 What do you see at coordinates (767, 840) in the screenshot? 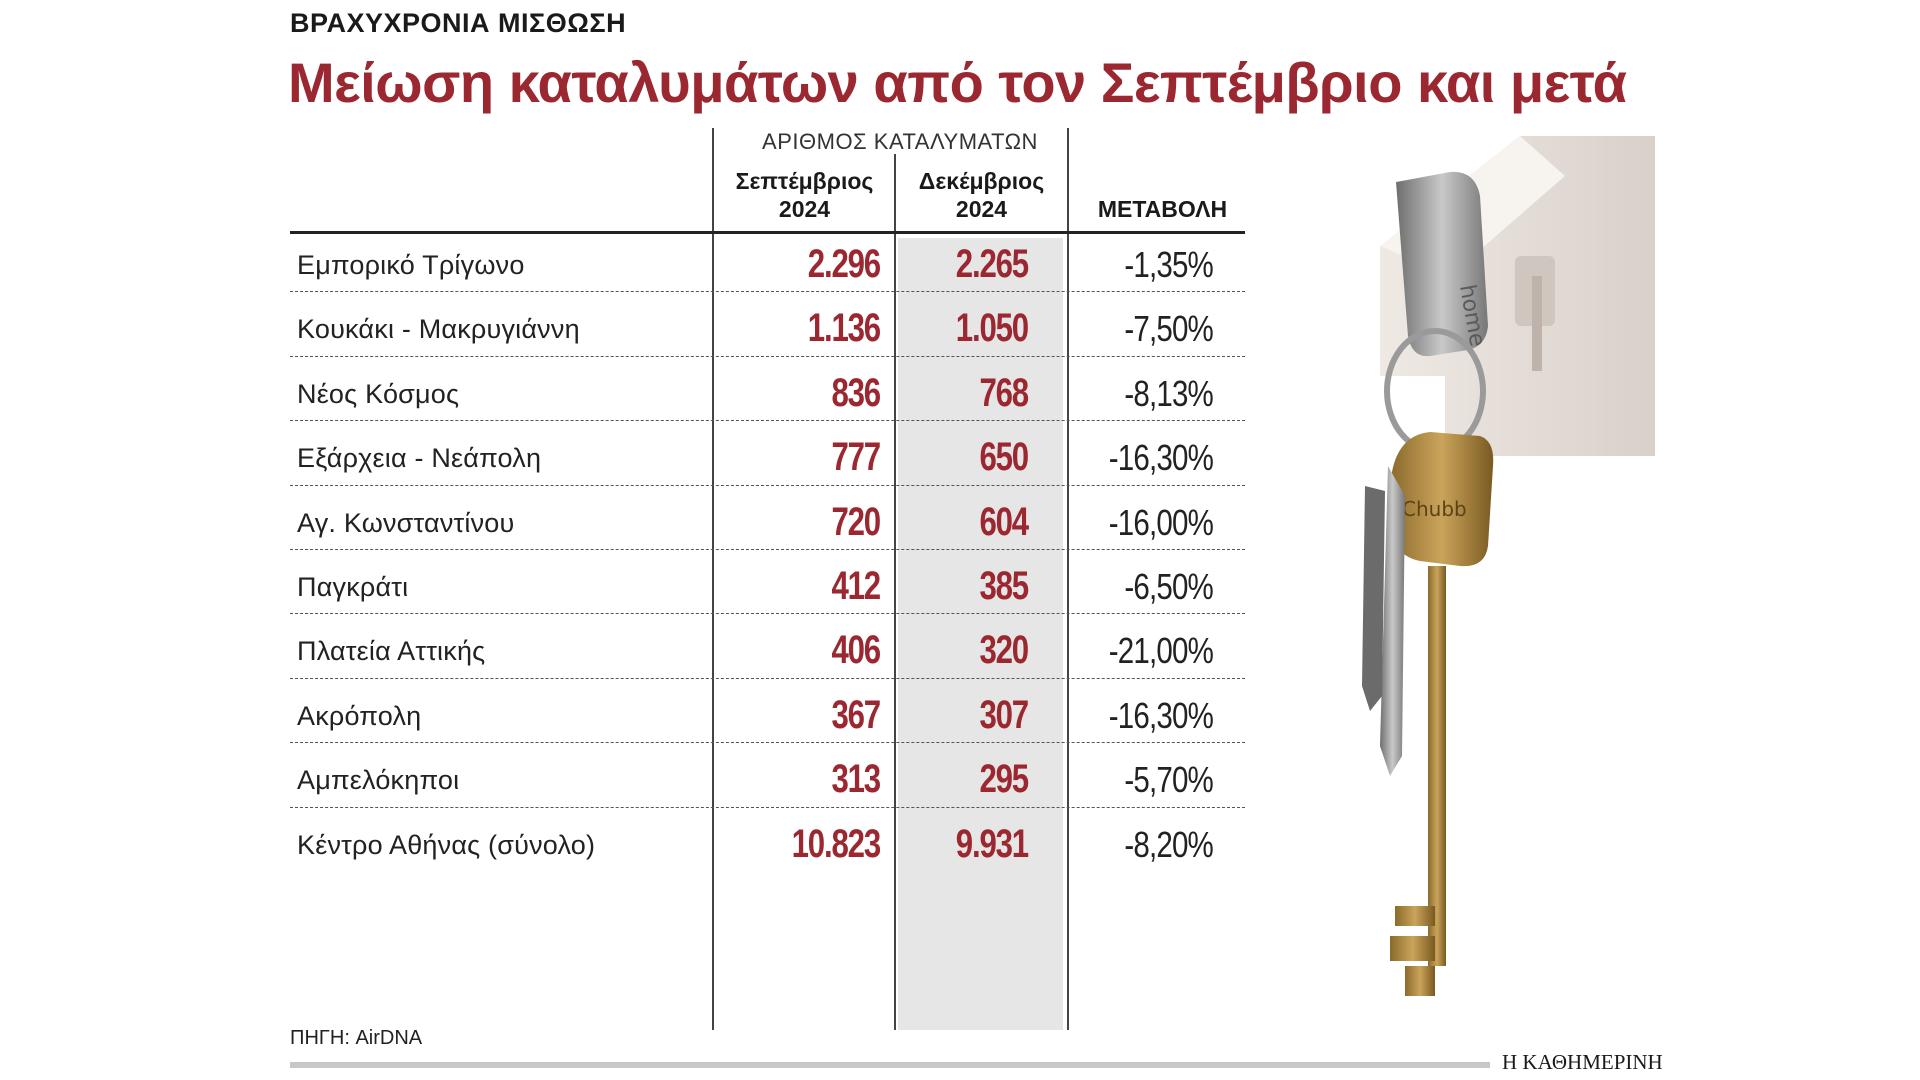
I see `table-row: Κέντρο Αθήνας (σύνολο) 10.823 9.931 -8,20%` at bounding box center [767, 840].